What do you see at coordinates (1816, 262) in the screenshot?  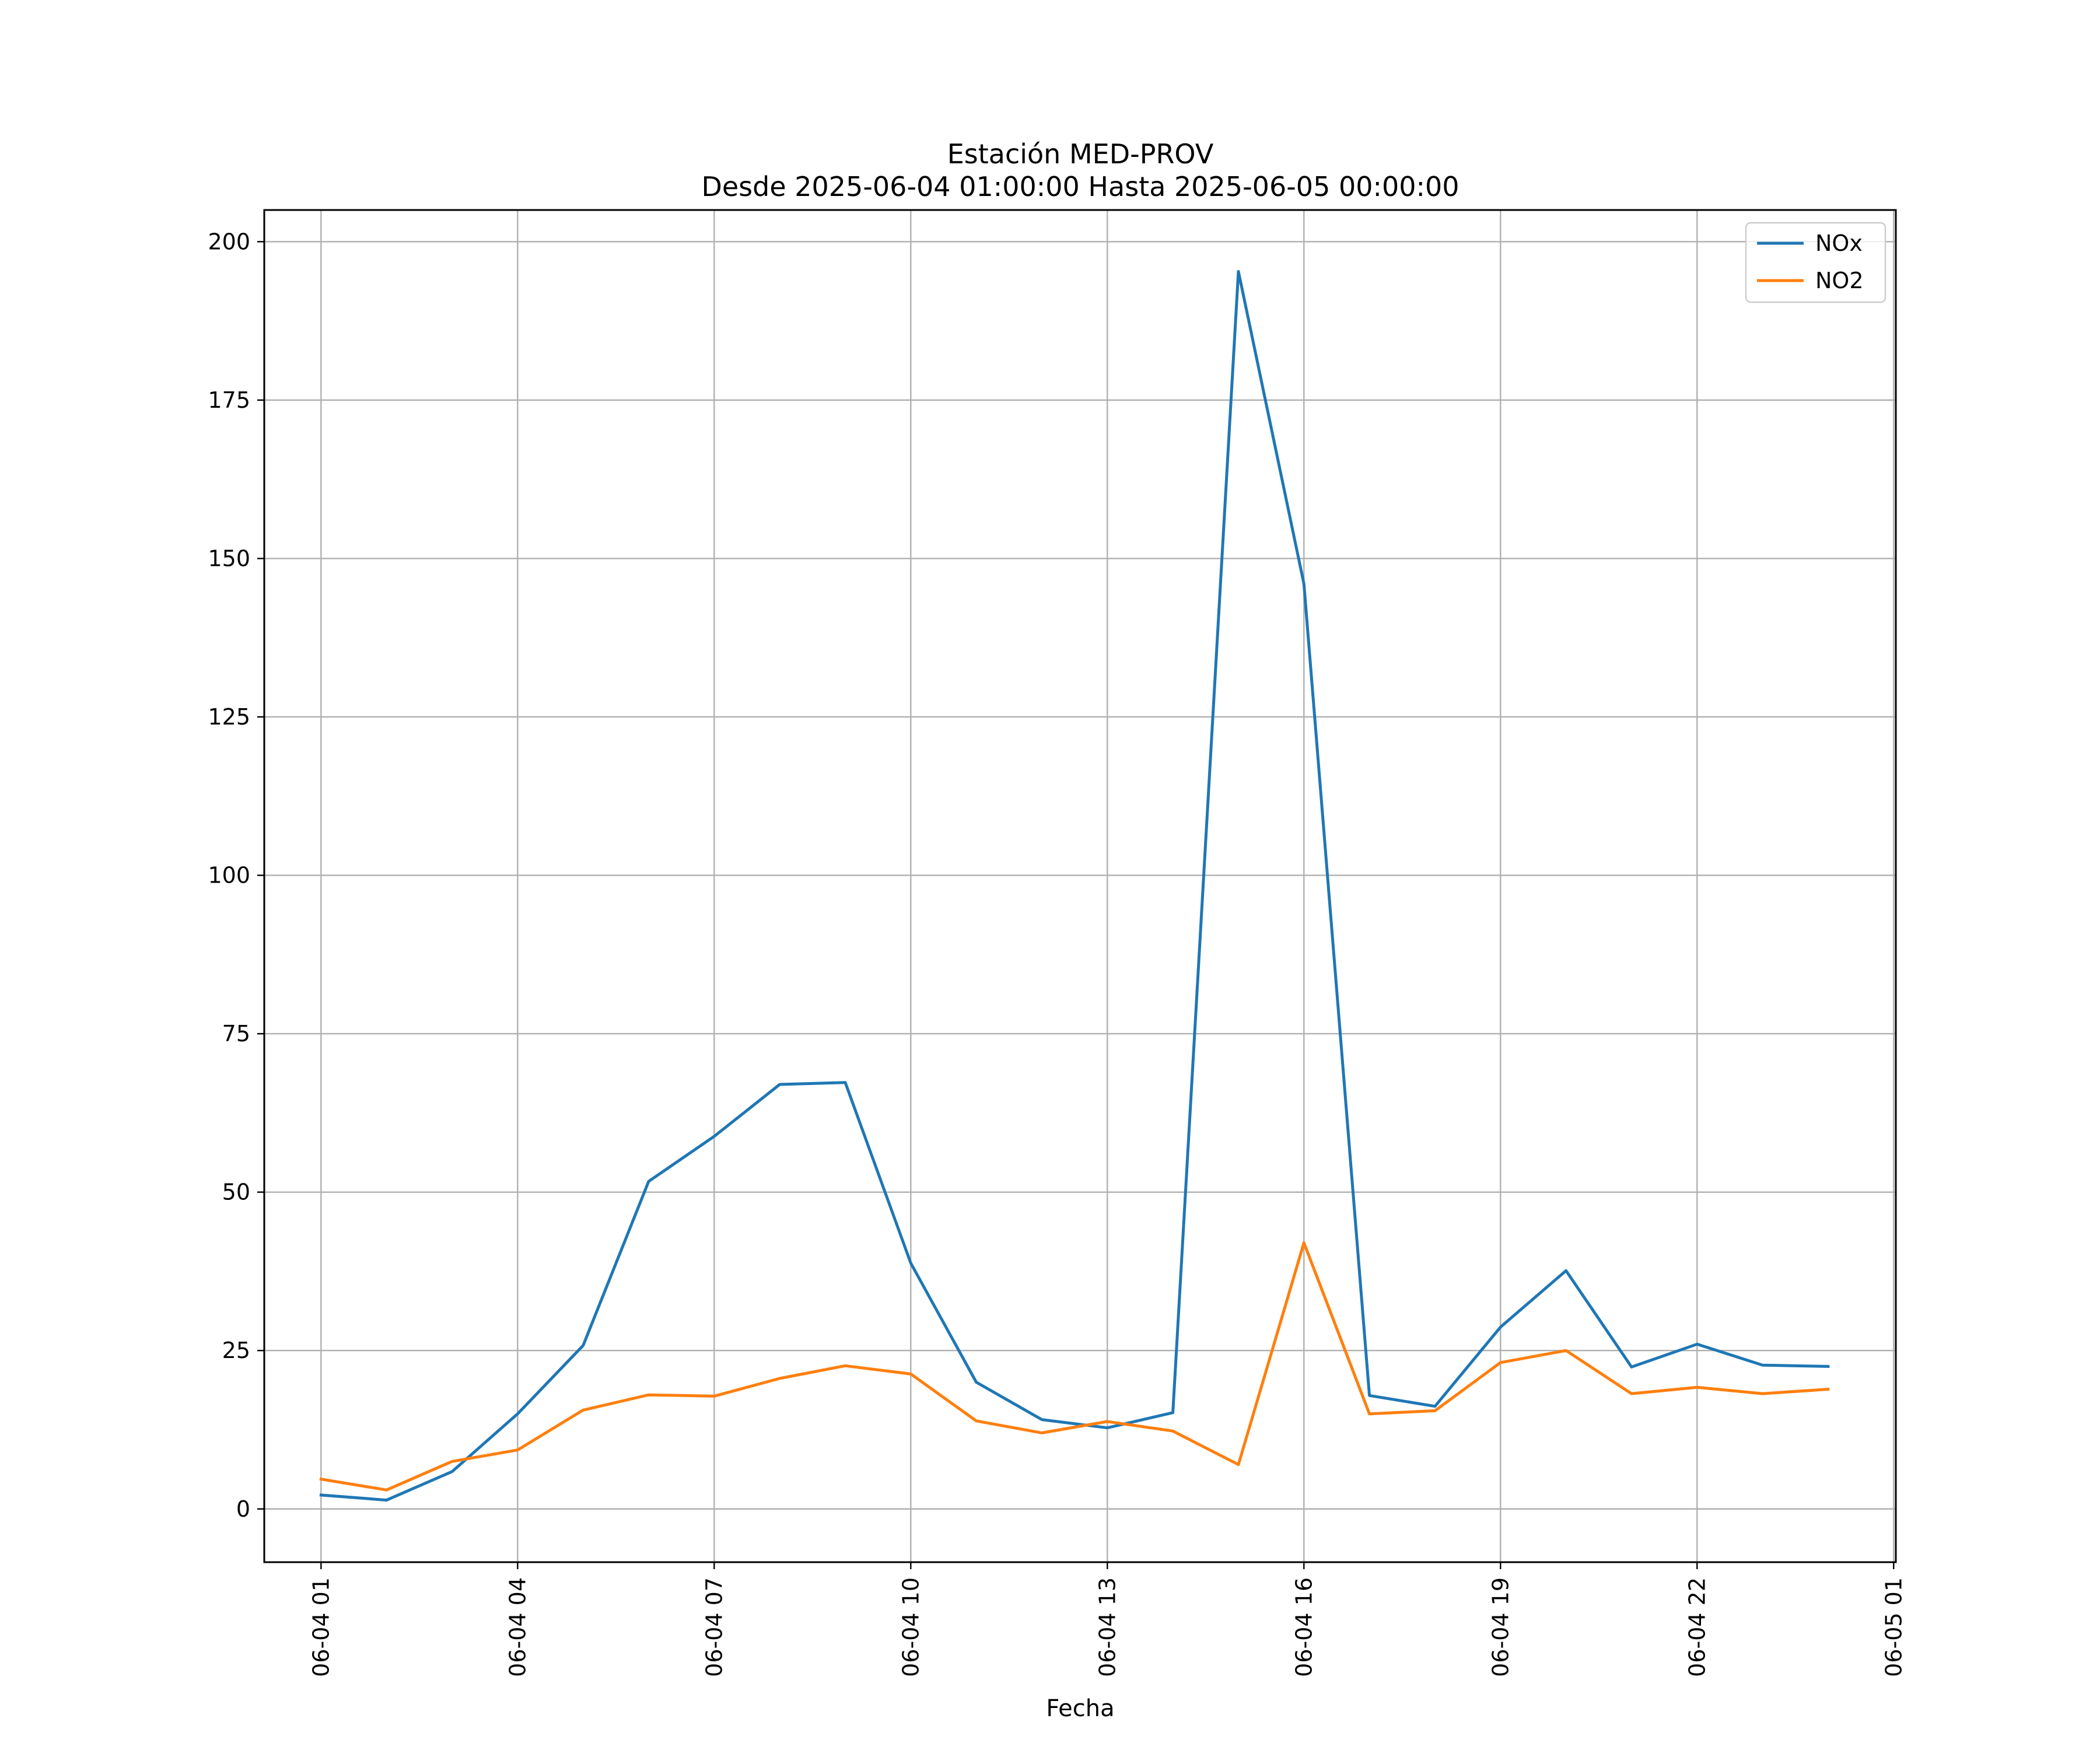 I see `legend: NOx NO2` at bounding box center [1816, 262].